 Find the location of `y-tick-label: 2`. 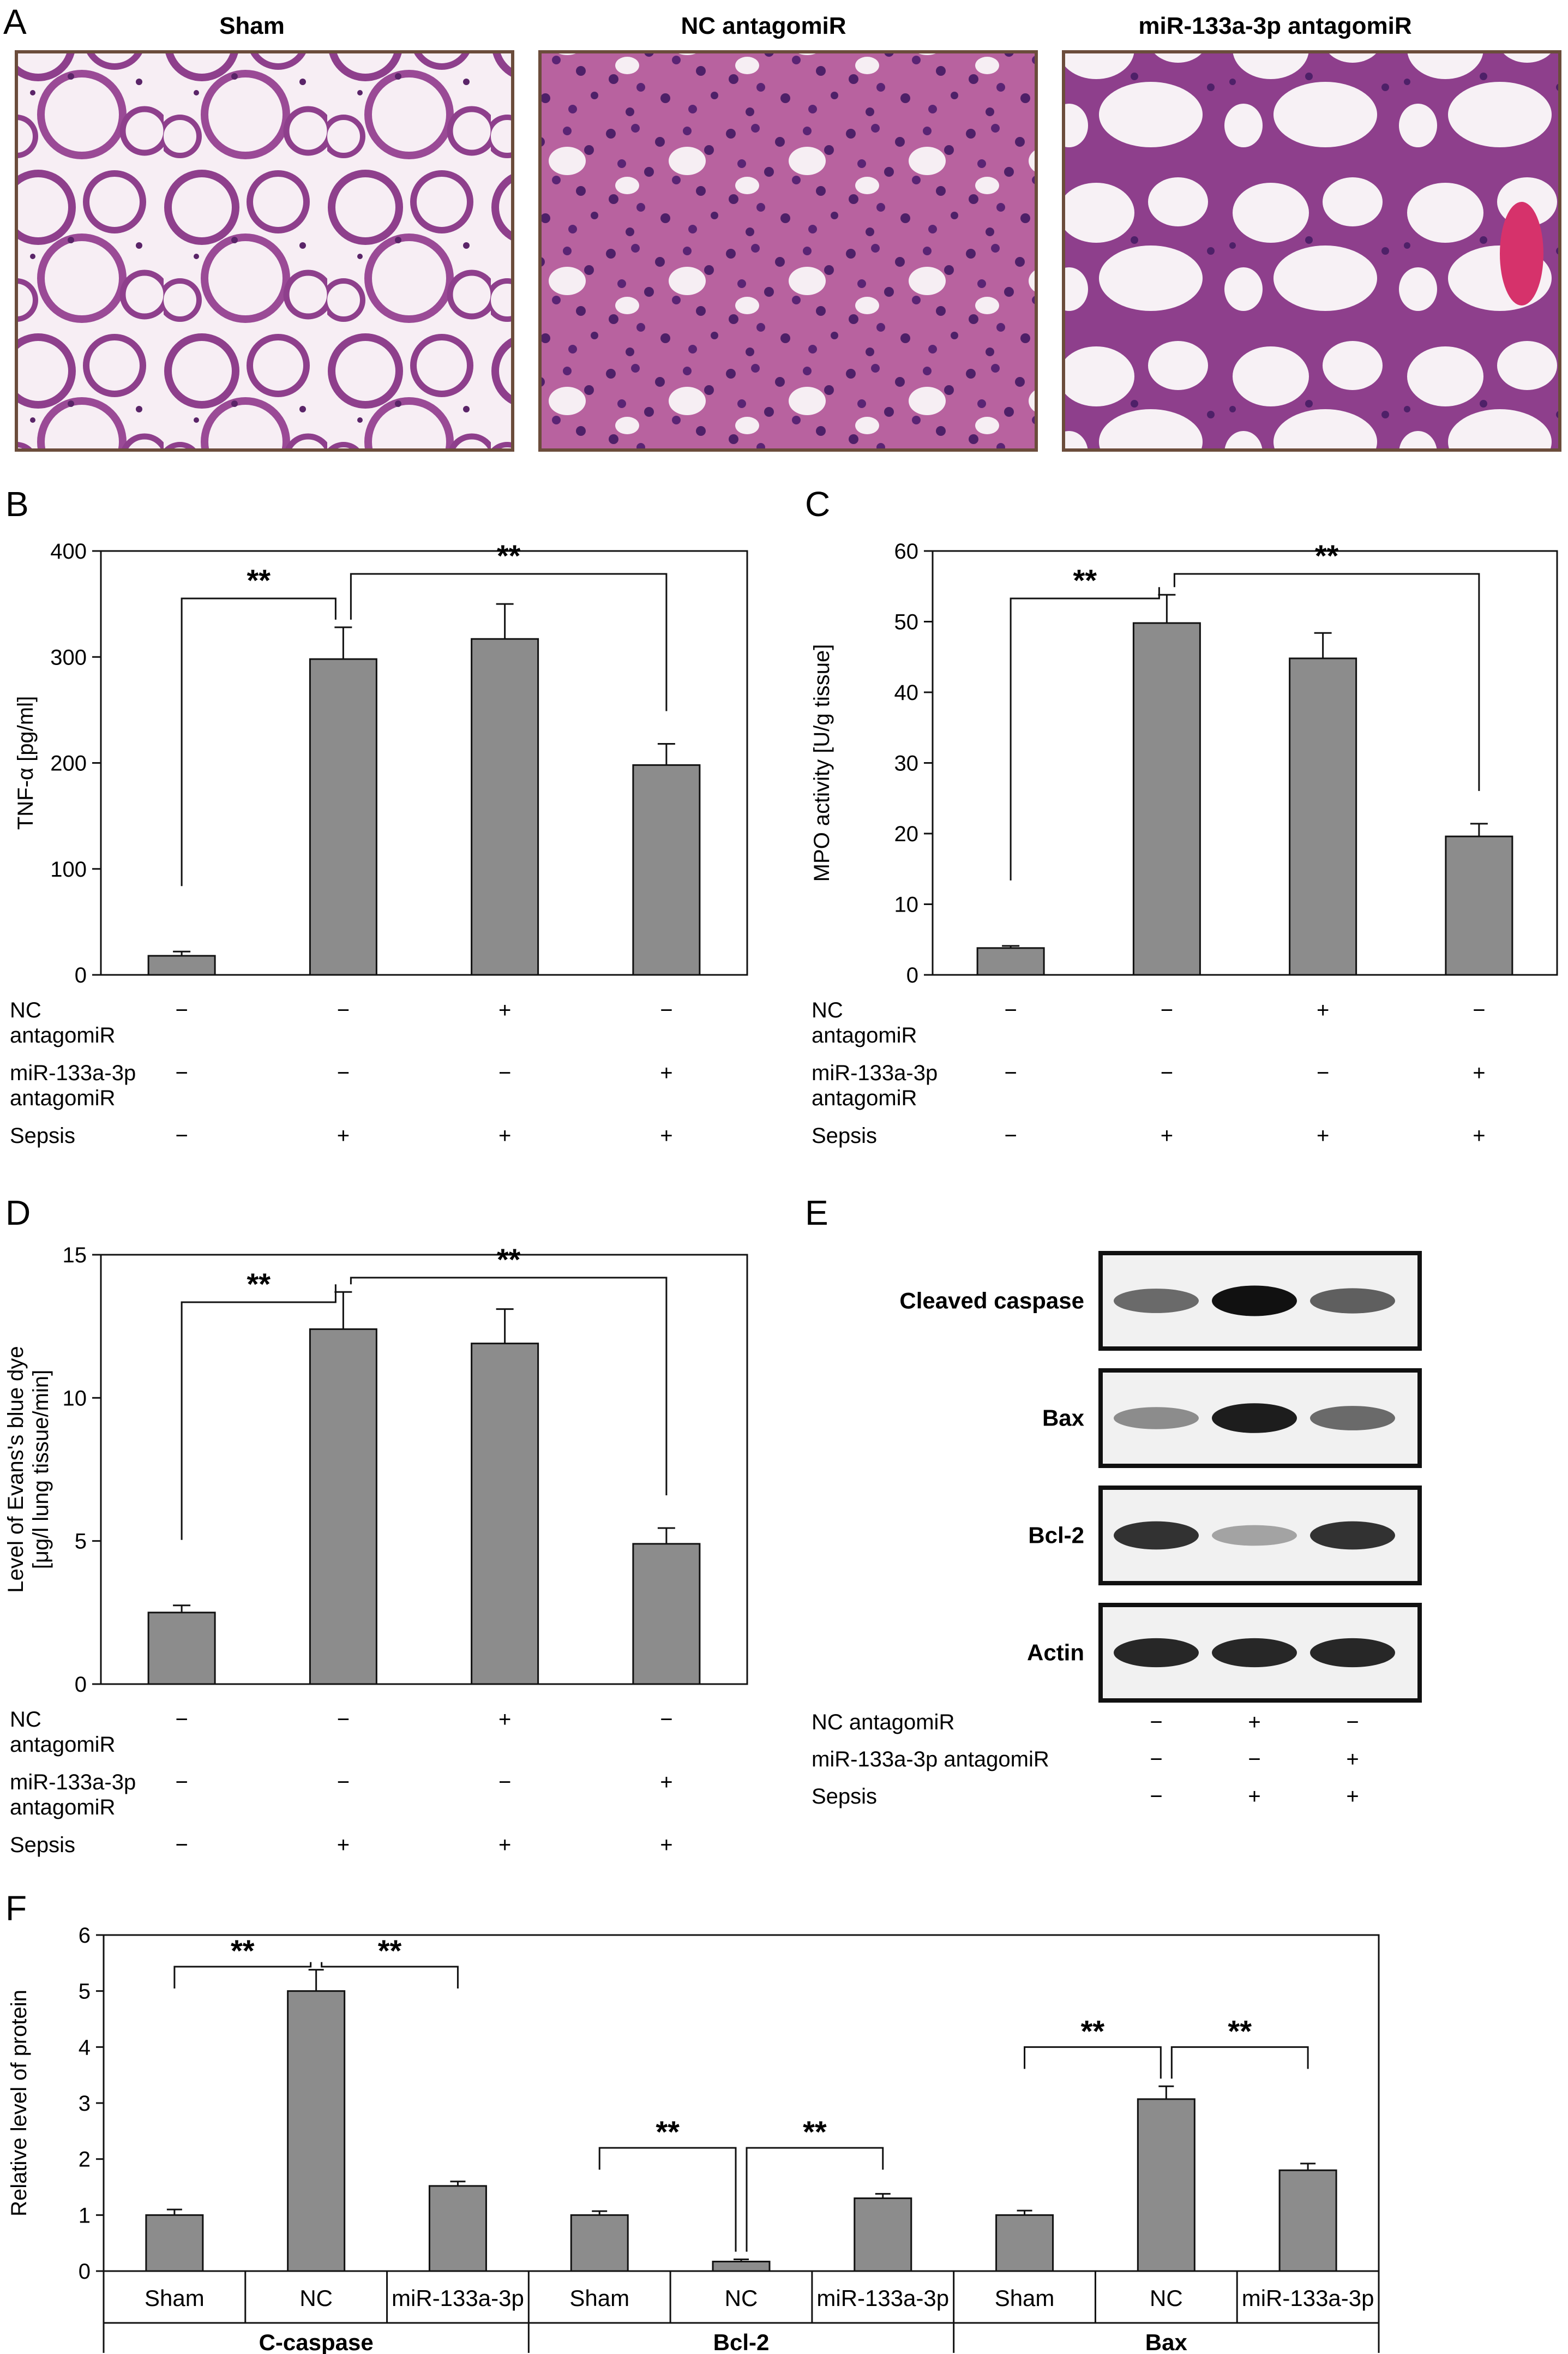

y-tick-label: 2 is located at coordinates (85, 2160).